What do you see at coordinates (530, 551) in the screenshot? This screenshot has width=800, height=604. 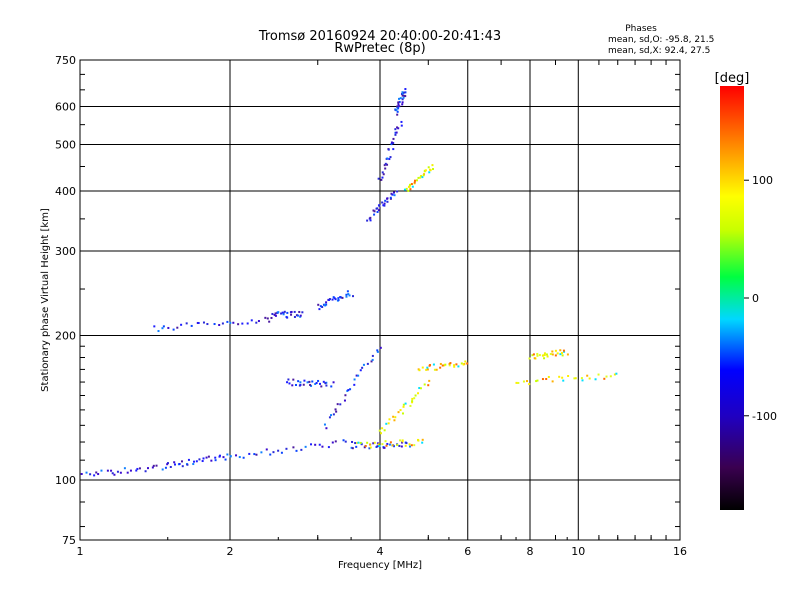 I see `x-tick-label: 8` at bounding box center [530, 551].